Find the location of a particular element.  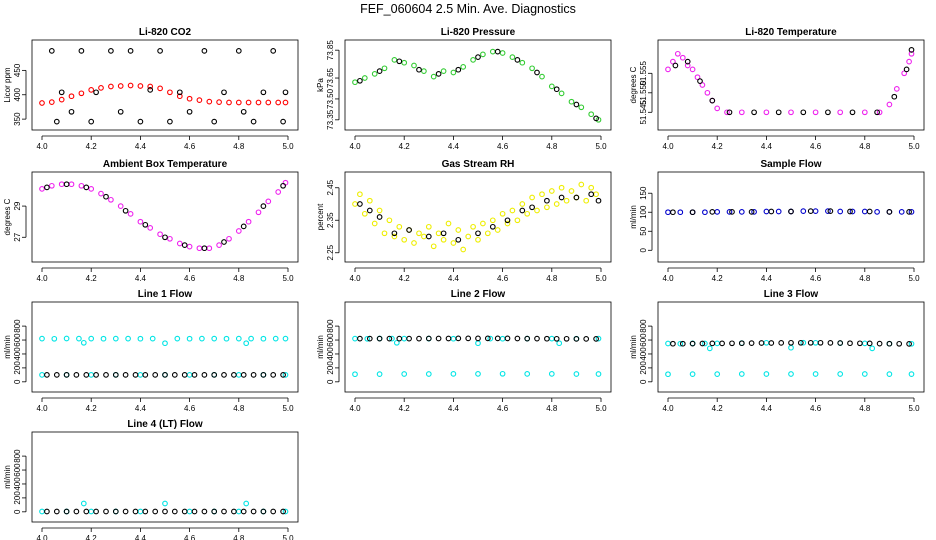

y-tick-label: 73.65 is located at coordinates (330, 77).